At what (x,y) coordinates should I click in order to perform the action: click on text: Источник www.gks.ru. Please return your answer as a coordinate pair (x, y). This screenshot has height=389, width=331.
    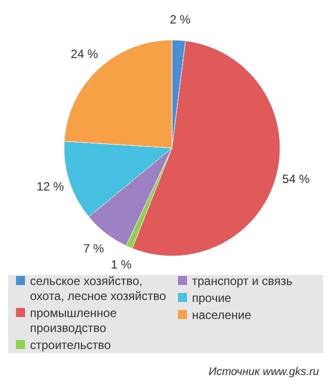
    Looking at the image, I should click on (263, 372).